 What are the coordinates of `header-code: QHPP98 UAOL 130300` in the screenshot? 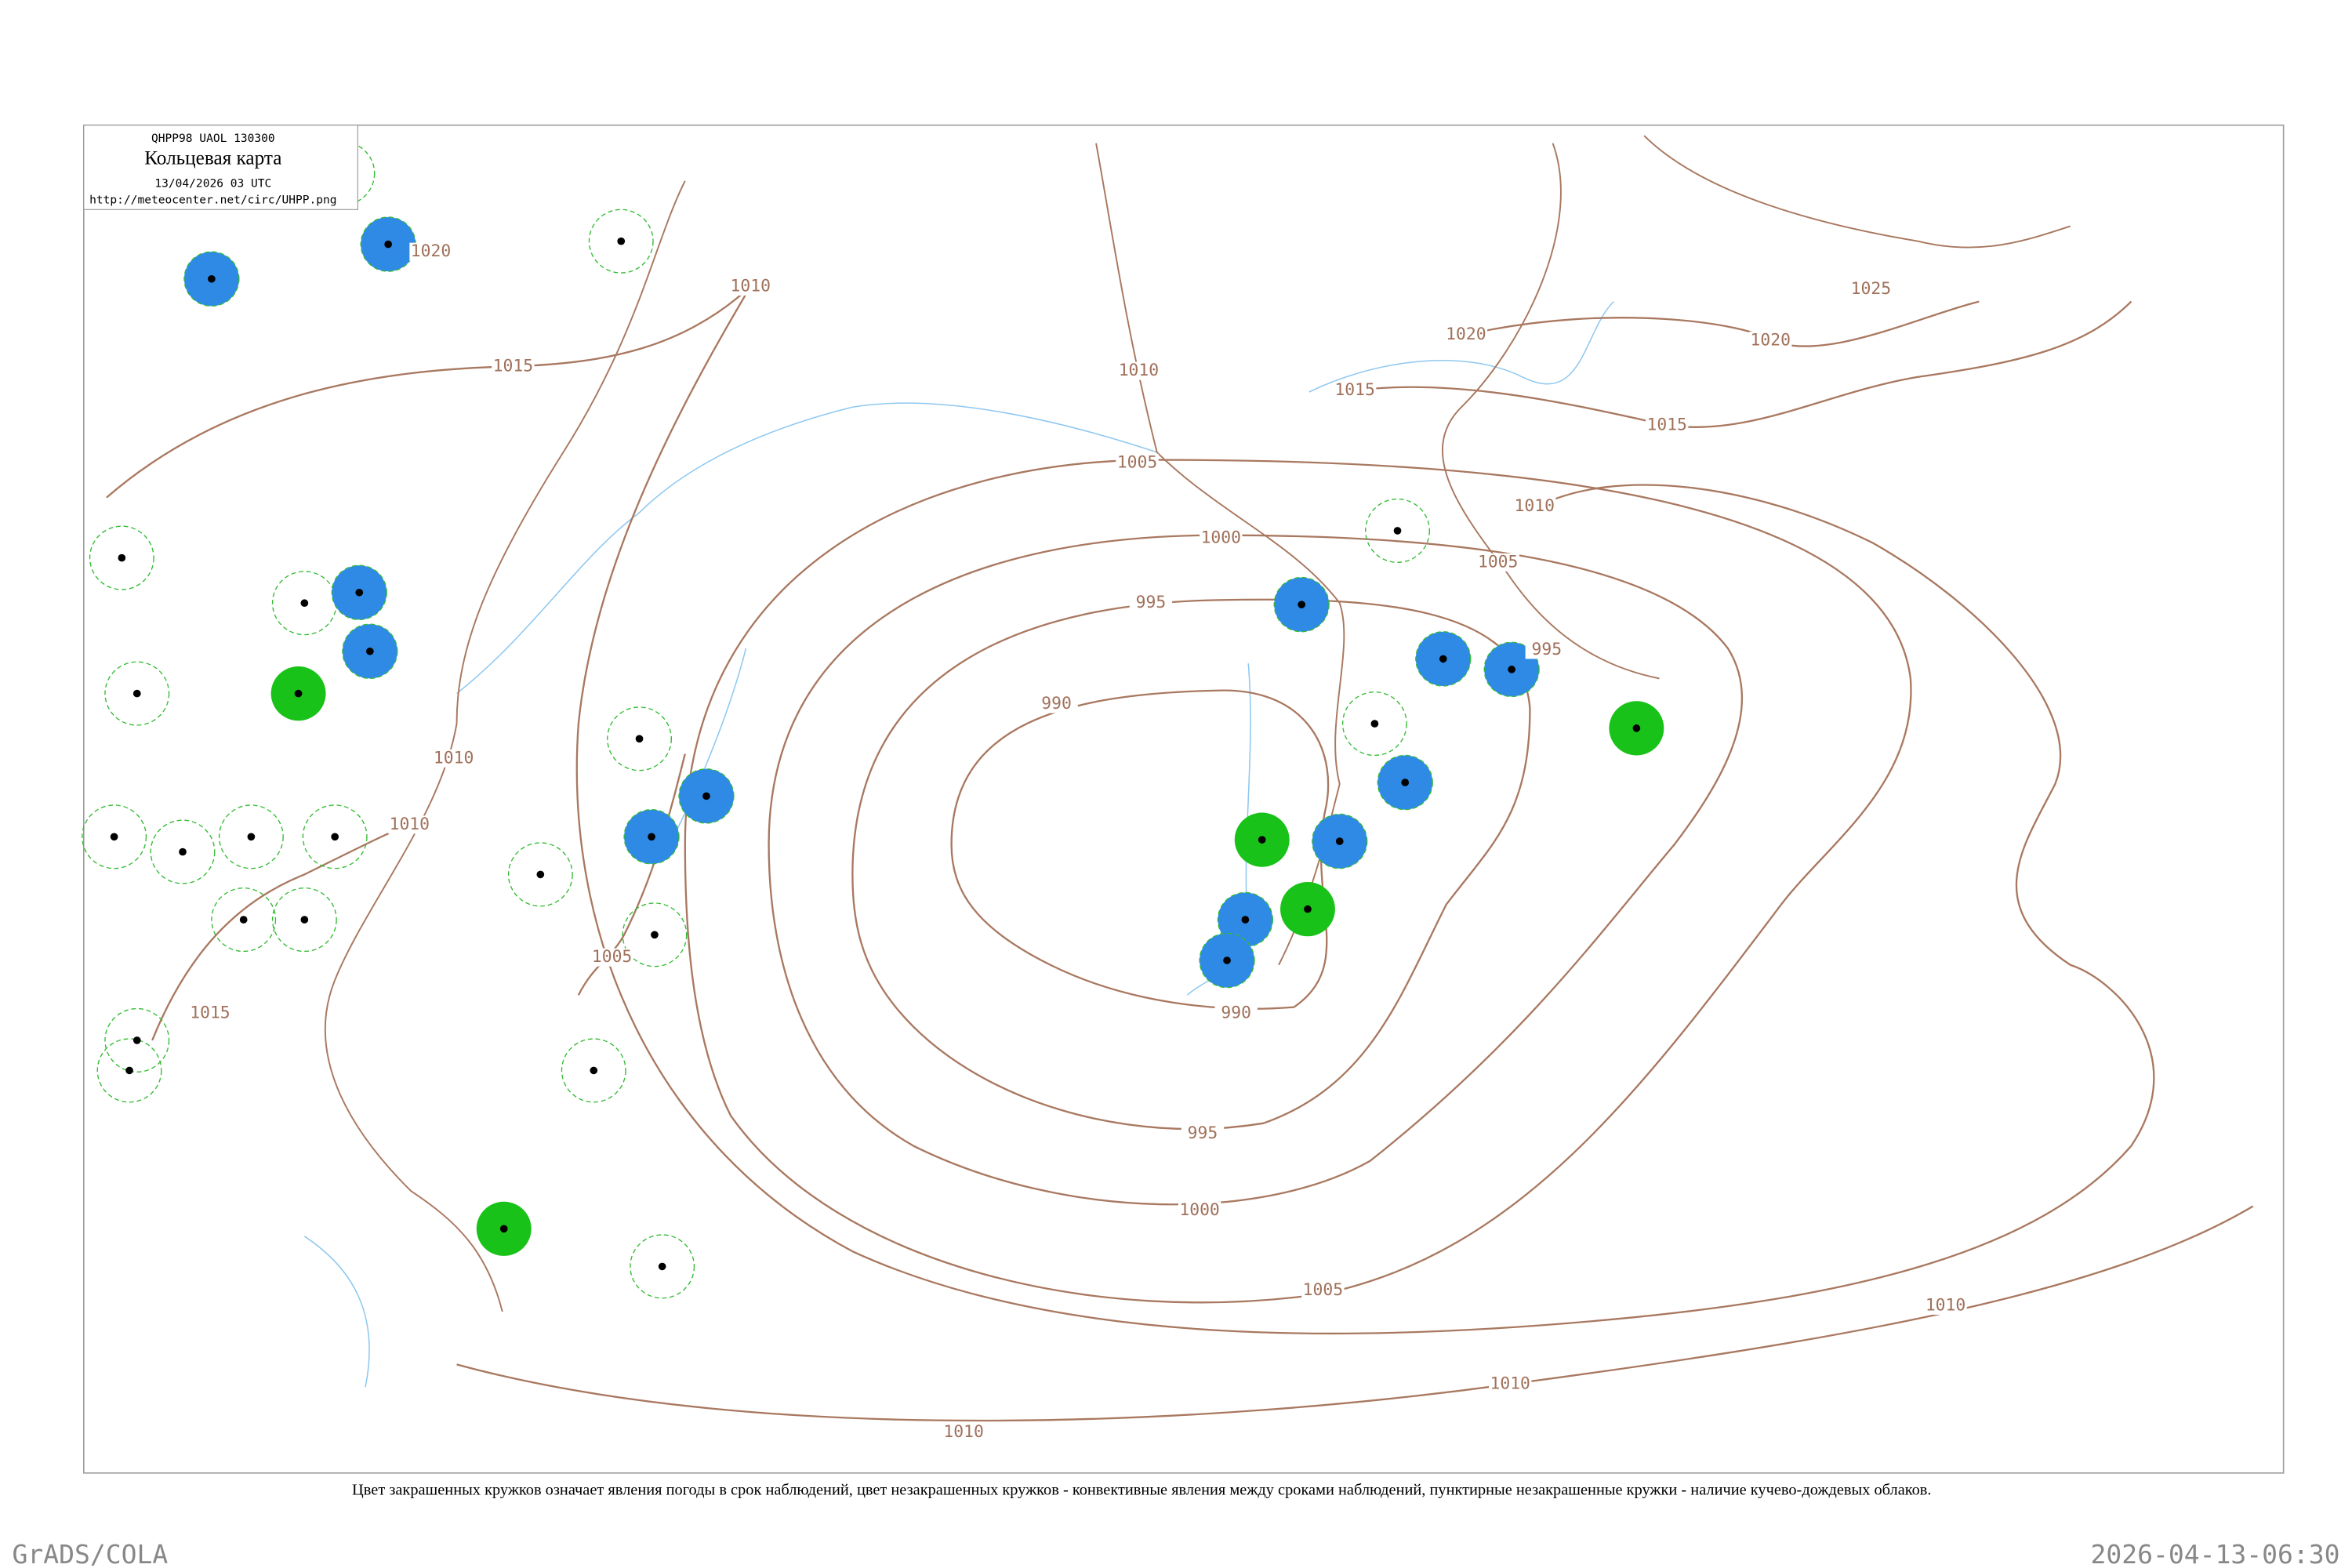 It's located at (213, 138).